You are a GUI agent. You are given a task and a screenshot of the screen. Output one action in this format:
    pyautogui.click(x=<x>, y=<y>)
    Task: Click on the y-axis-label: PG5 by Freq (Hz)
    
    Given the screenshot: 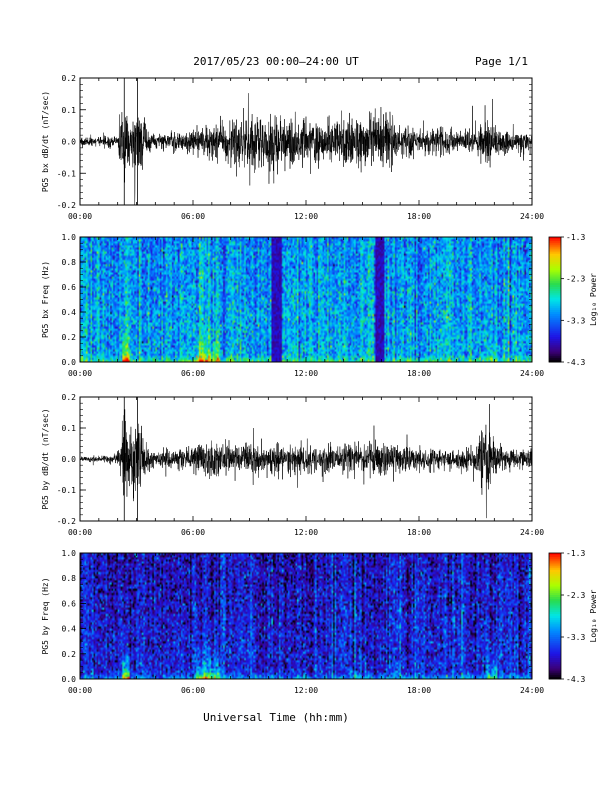 What is the action you would take?
    pyautogui.click(x=45, y=615)
    